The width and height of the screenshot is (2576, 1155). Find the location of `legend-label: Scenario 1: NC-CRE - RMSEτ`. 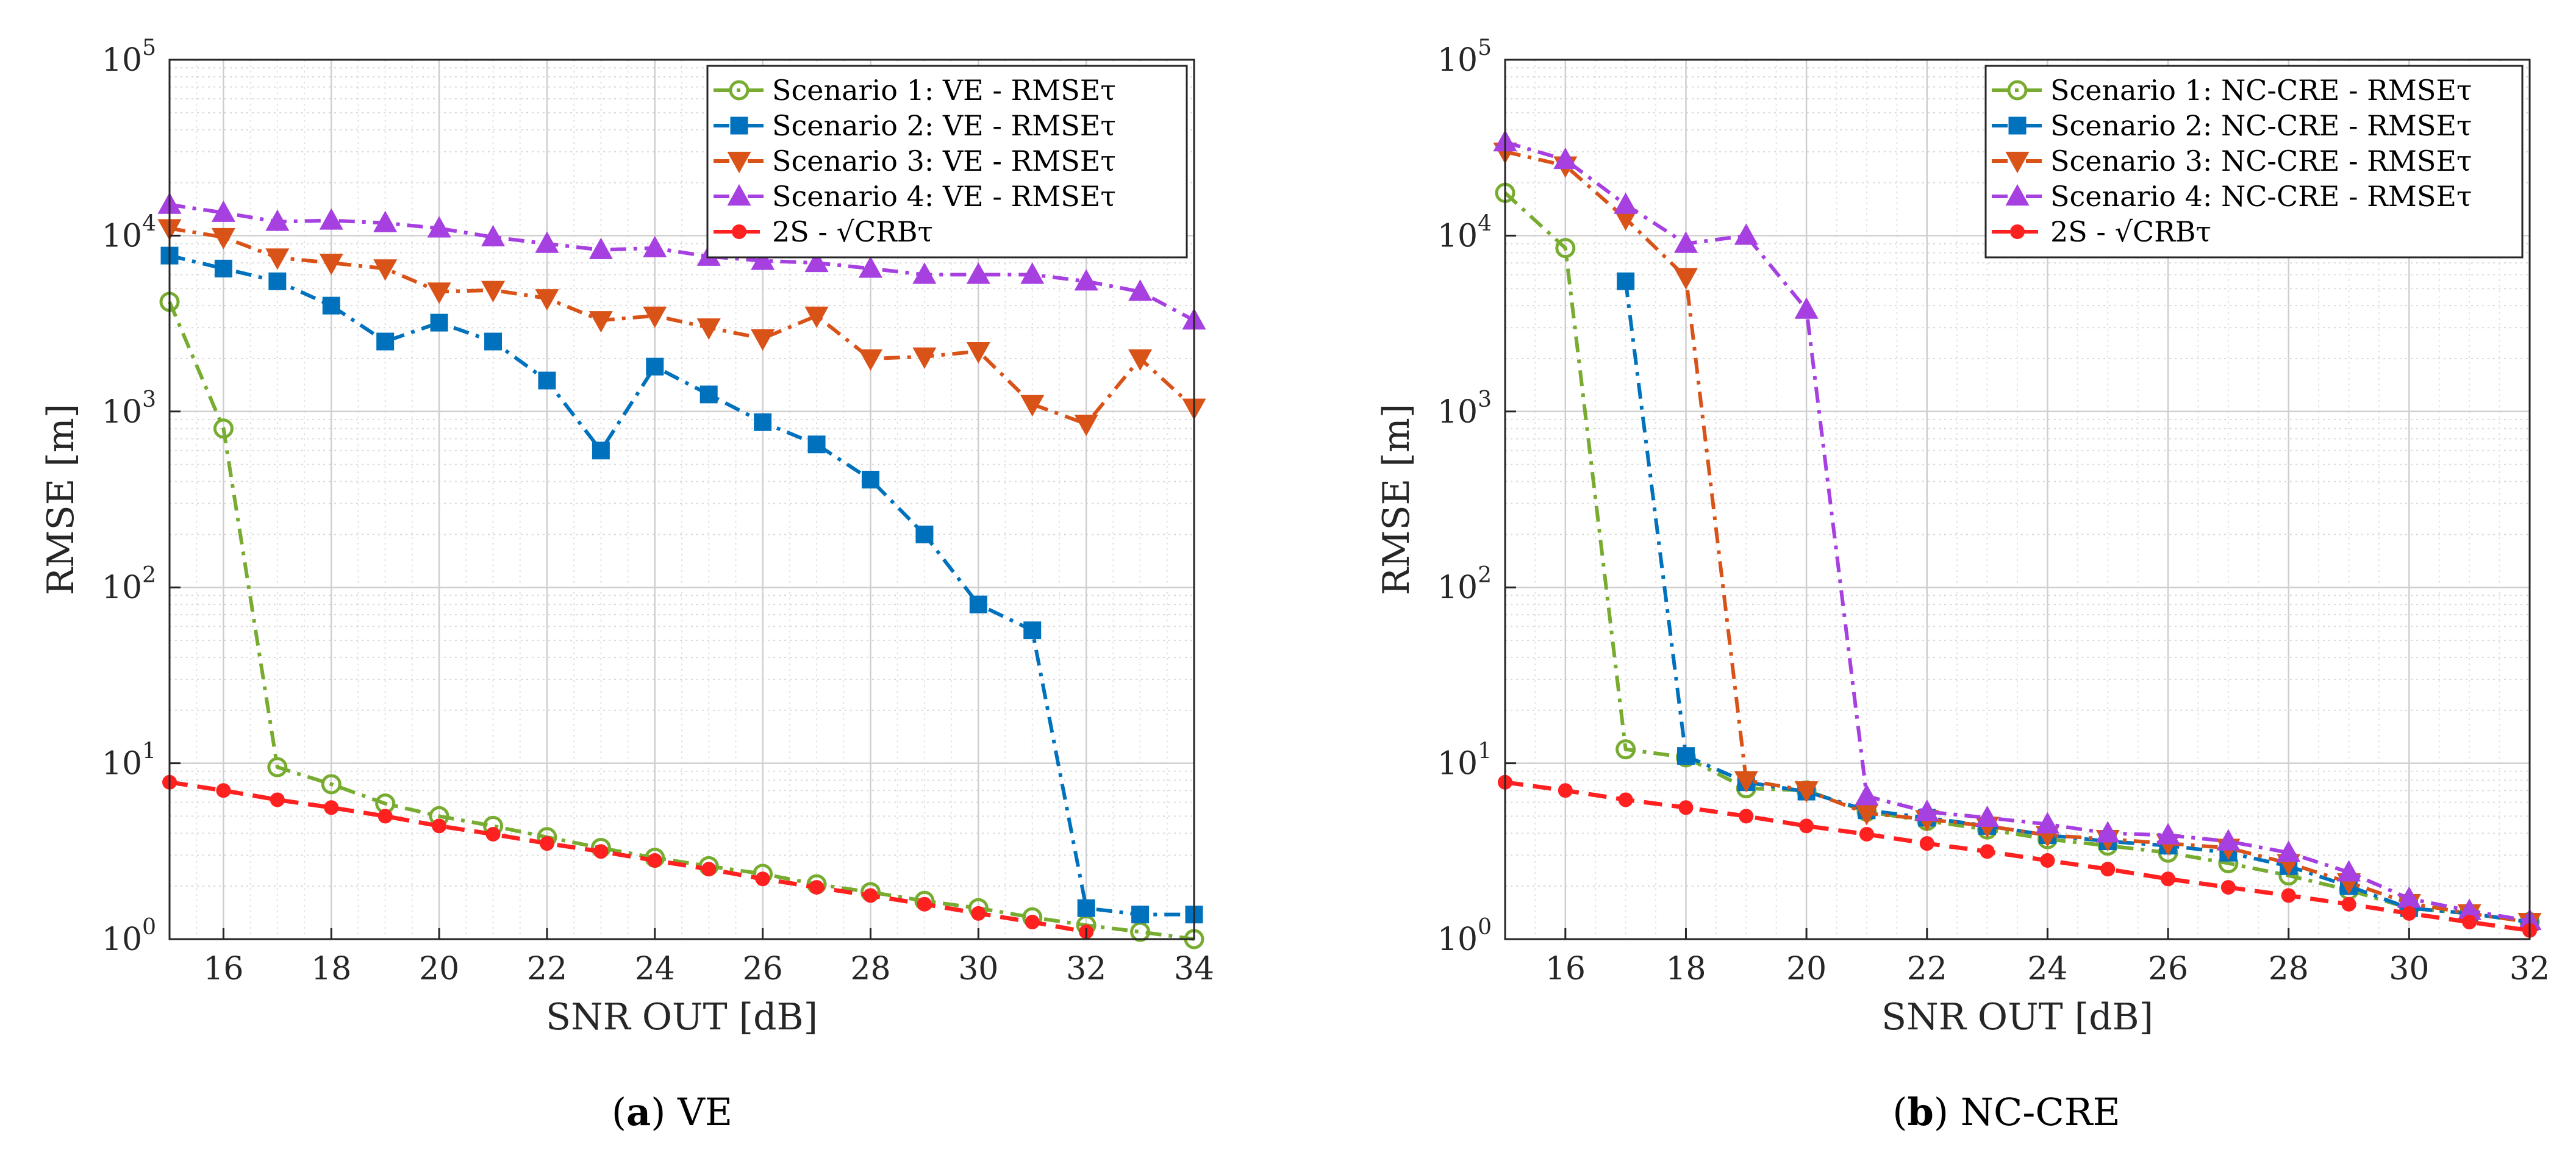

legend-label: Scenario 1: NC-CRE - RMSEτ is located at coordinates (2261, 90).